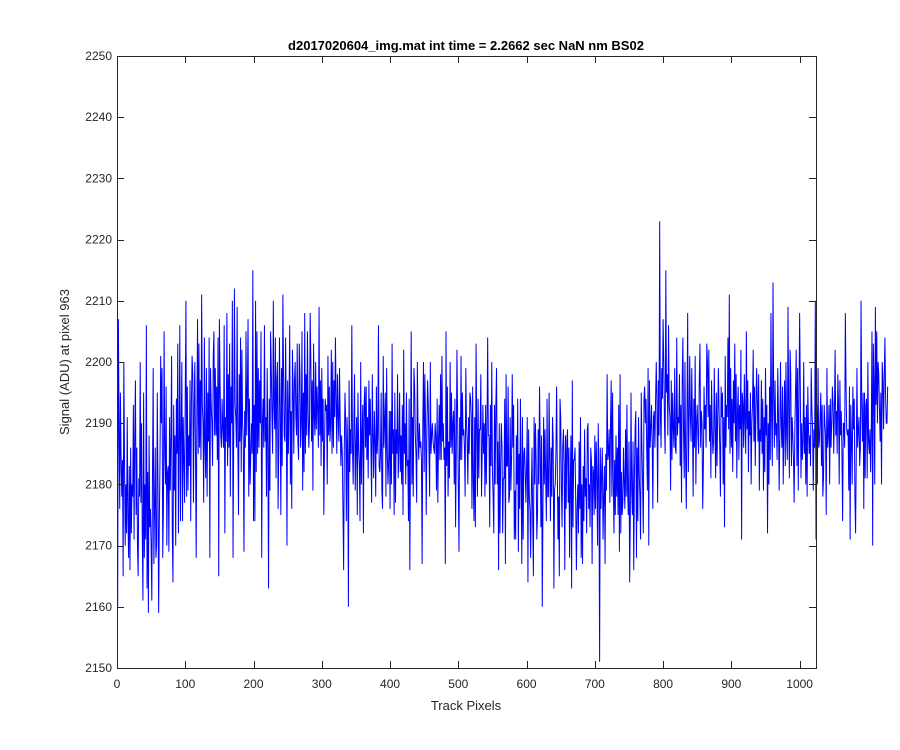 This screenshot has height=750, width=900. What do you see at coordinates (731, 684) in the screenshot?
I see `x-tick-label: 900` at bounding box center [731, 684].